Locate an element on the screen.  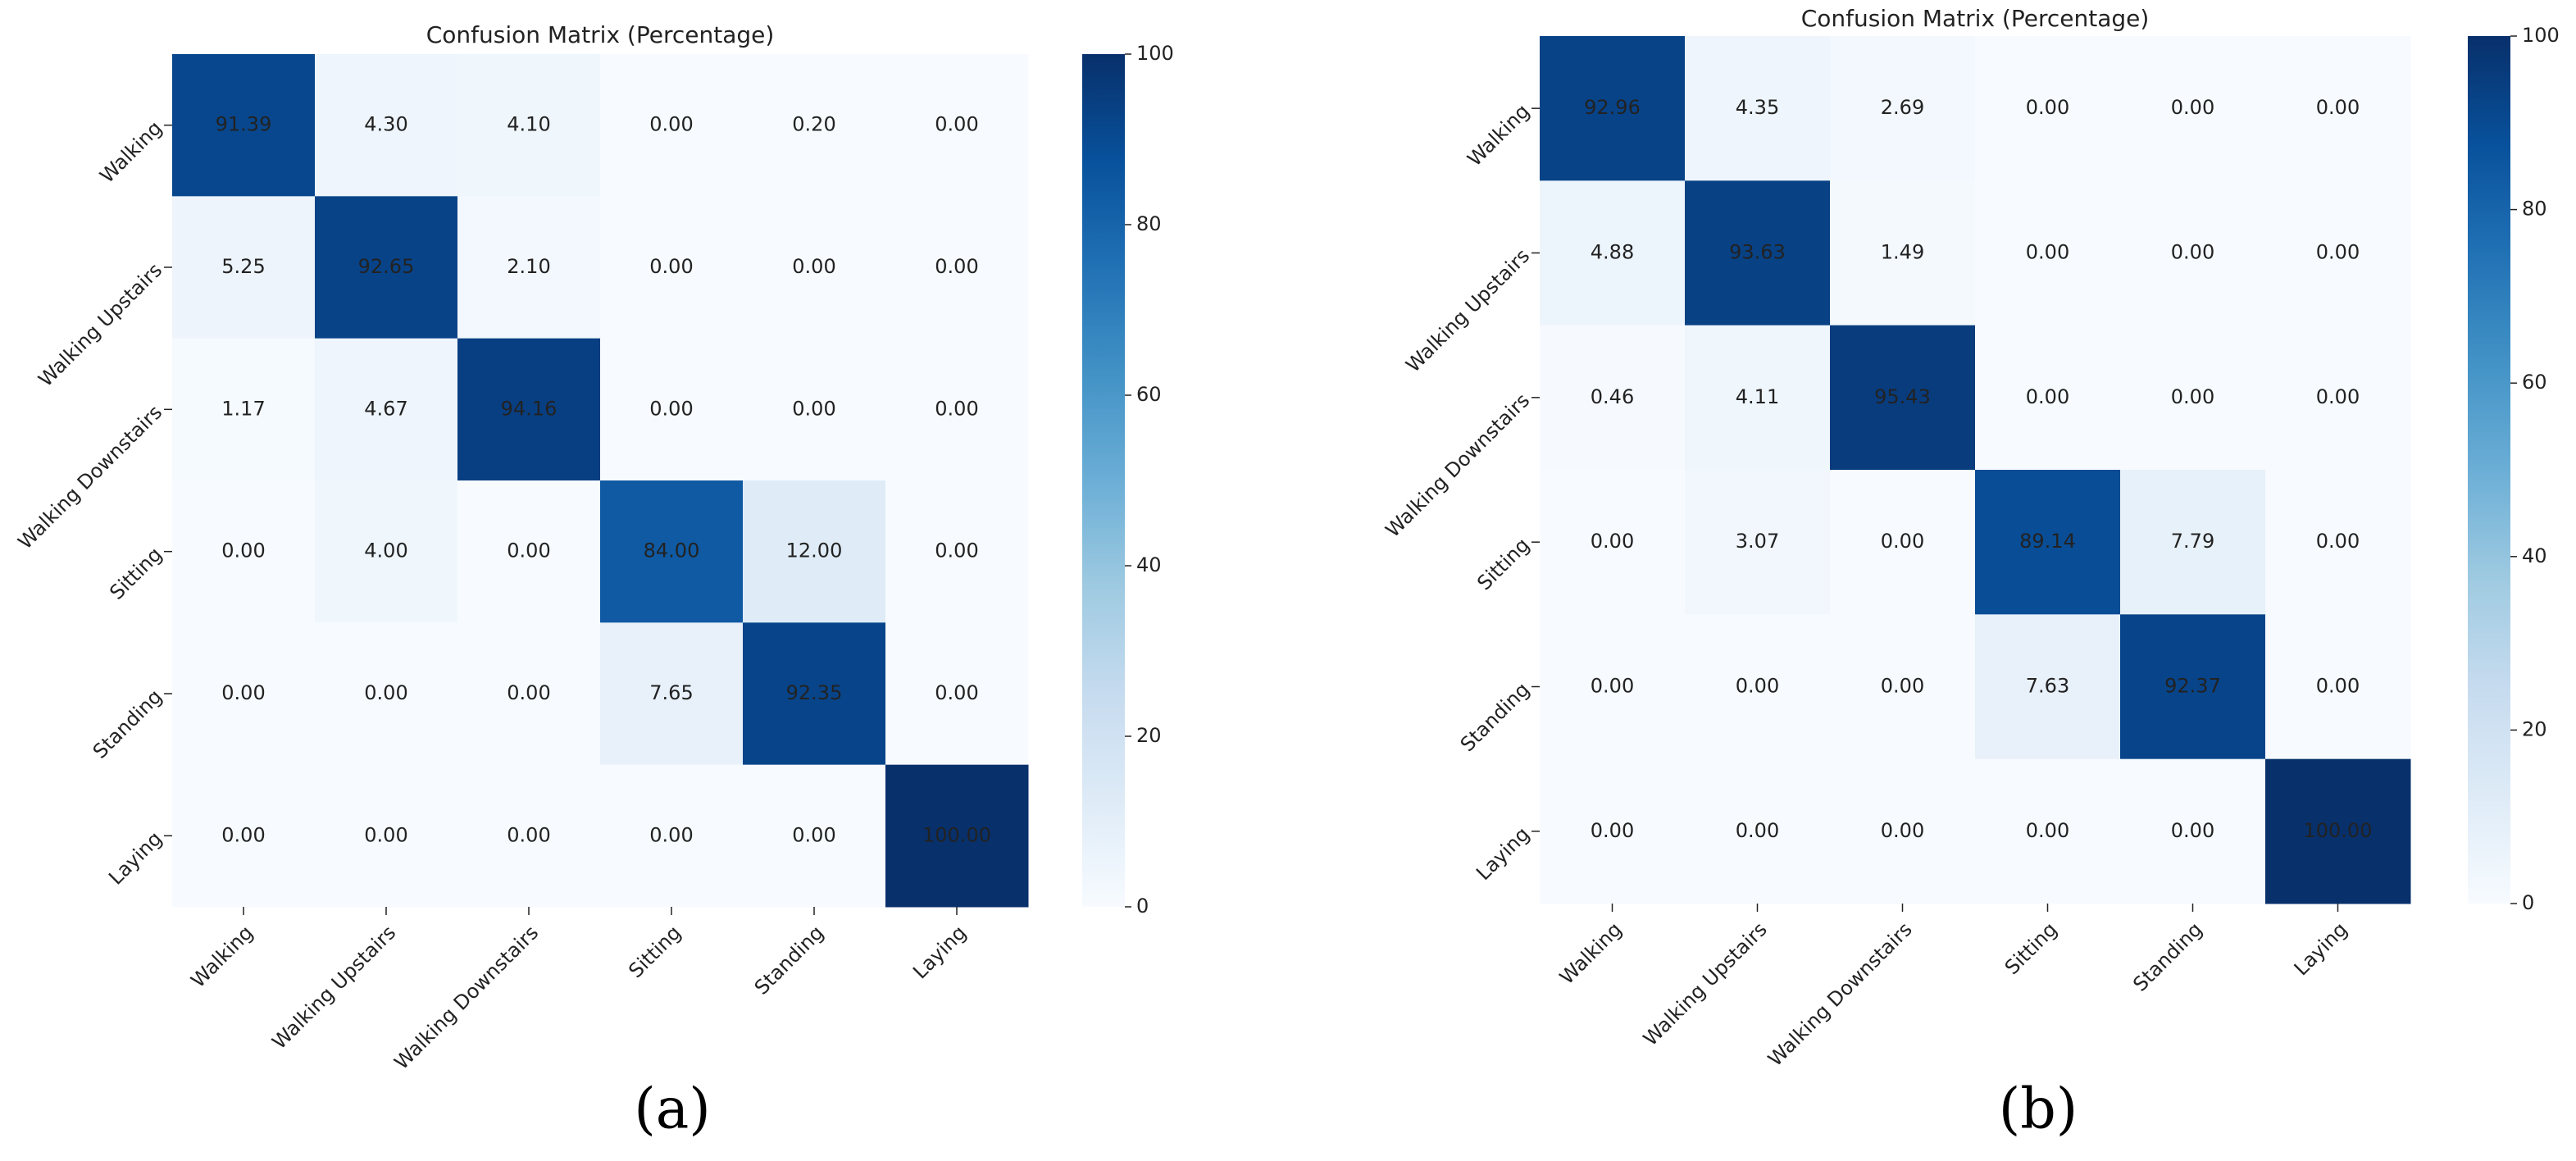
cell-label: 92.35 is located at coordinates (815, 692).